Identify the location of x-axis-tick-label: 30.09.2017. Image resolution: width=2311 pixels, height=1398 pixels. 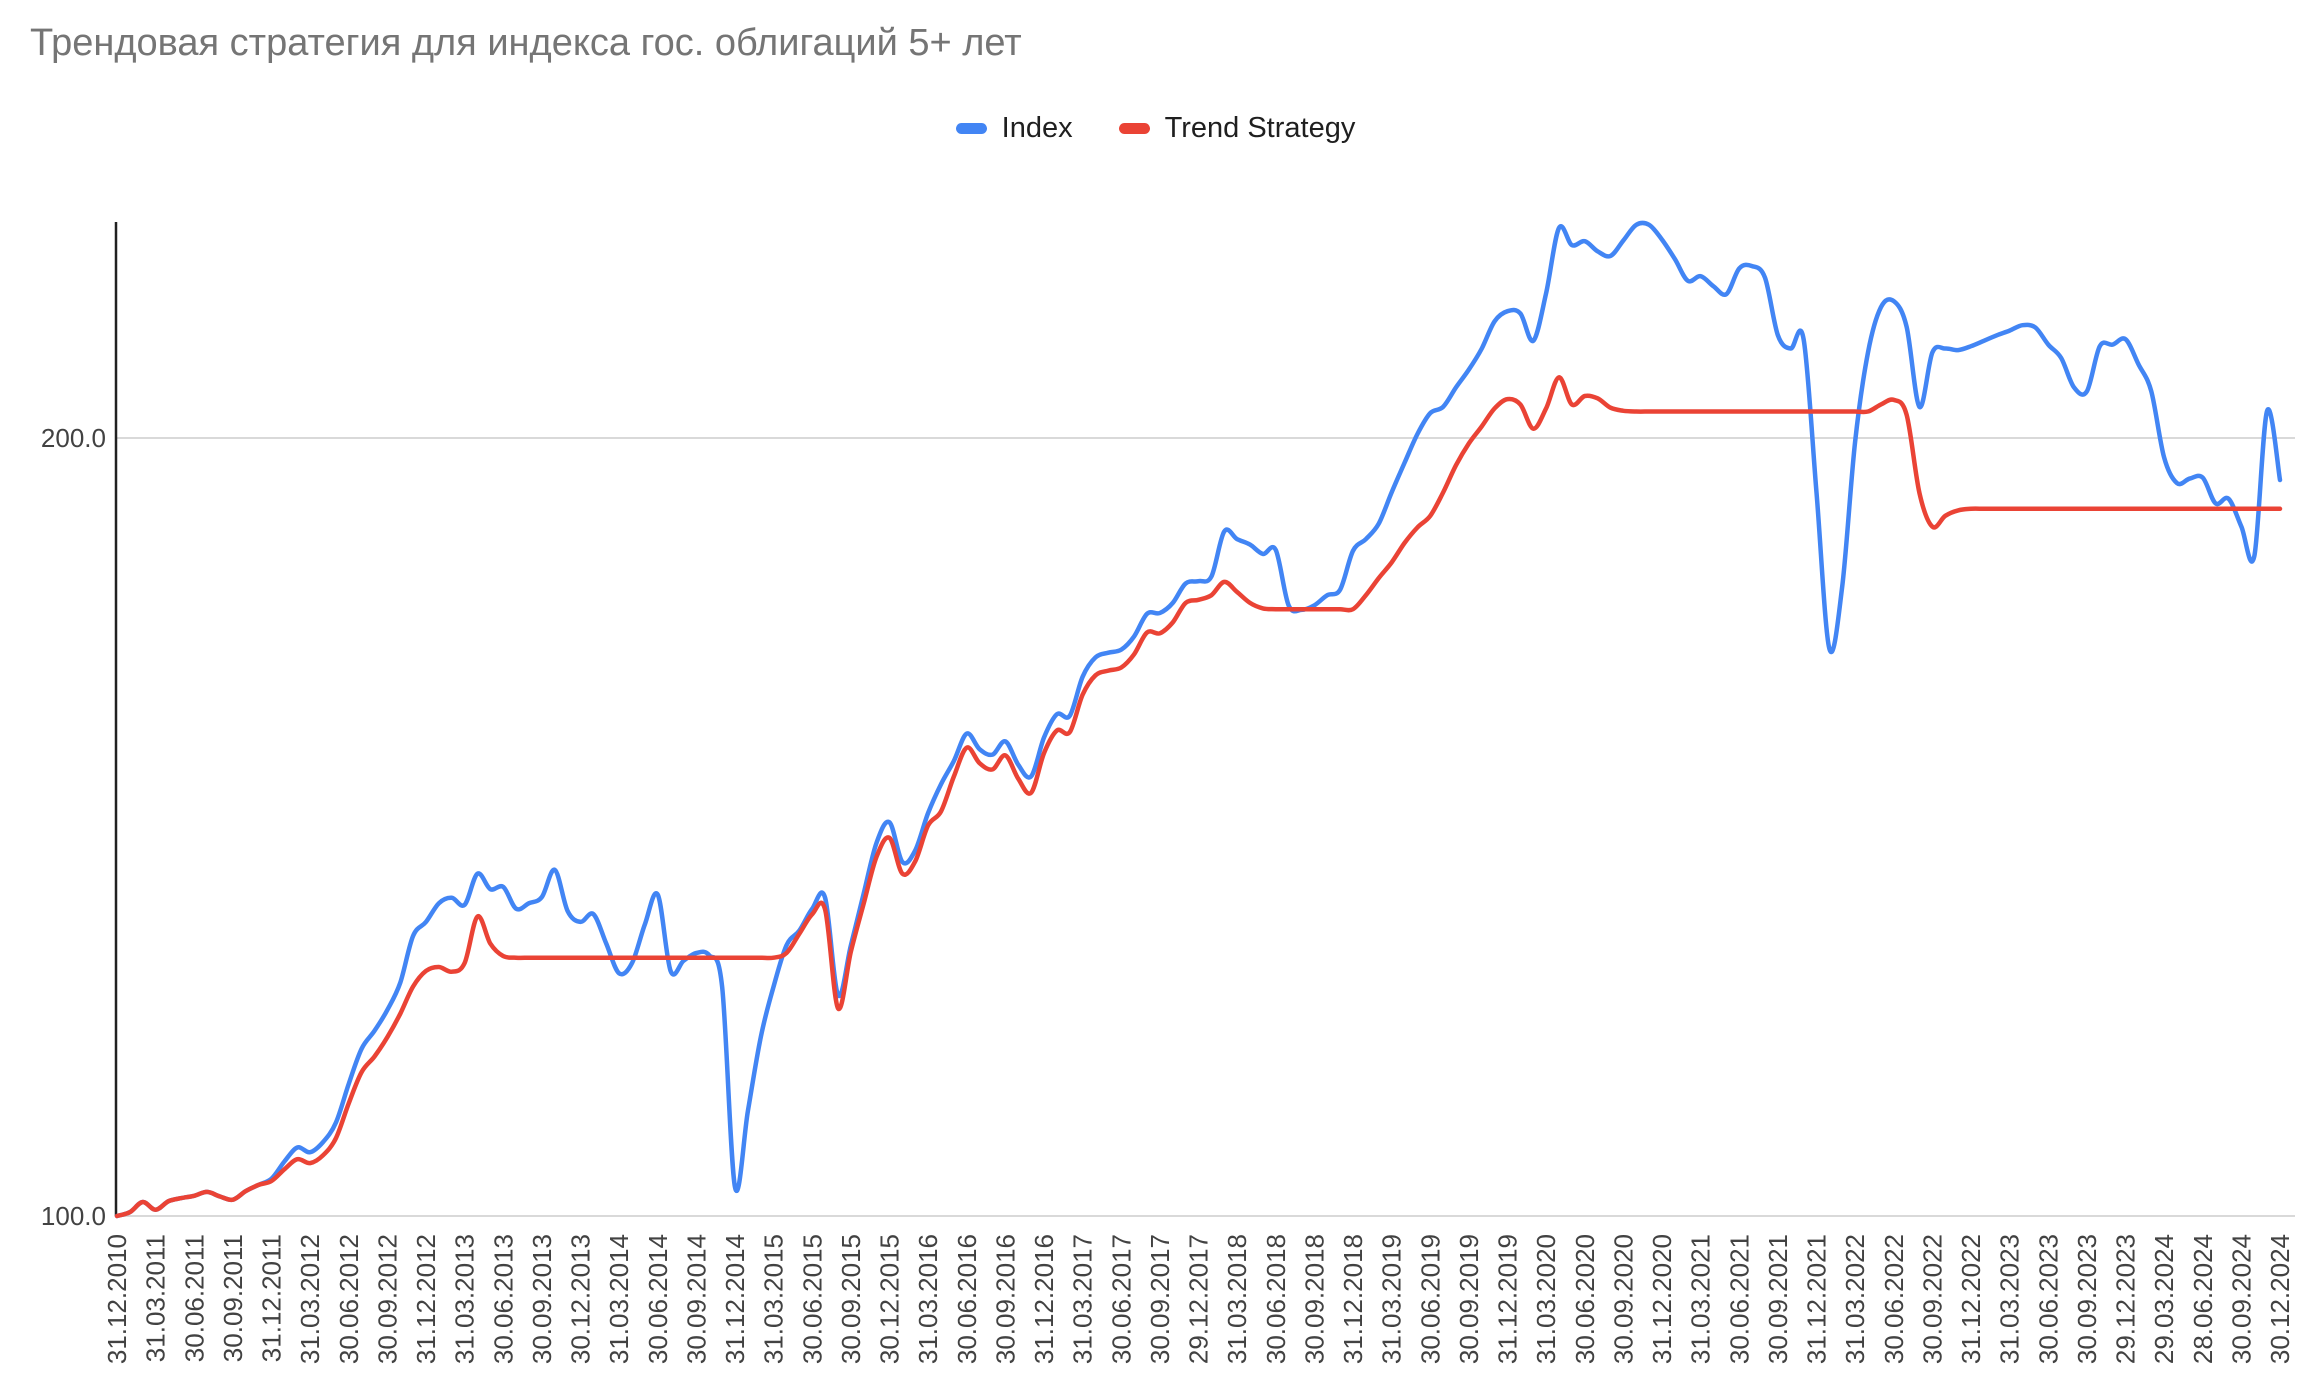
(1160, 1299).